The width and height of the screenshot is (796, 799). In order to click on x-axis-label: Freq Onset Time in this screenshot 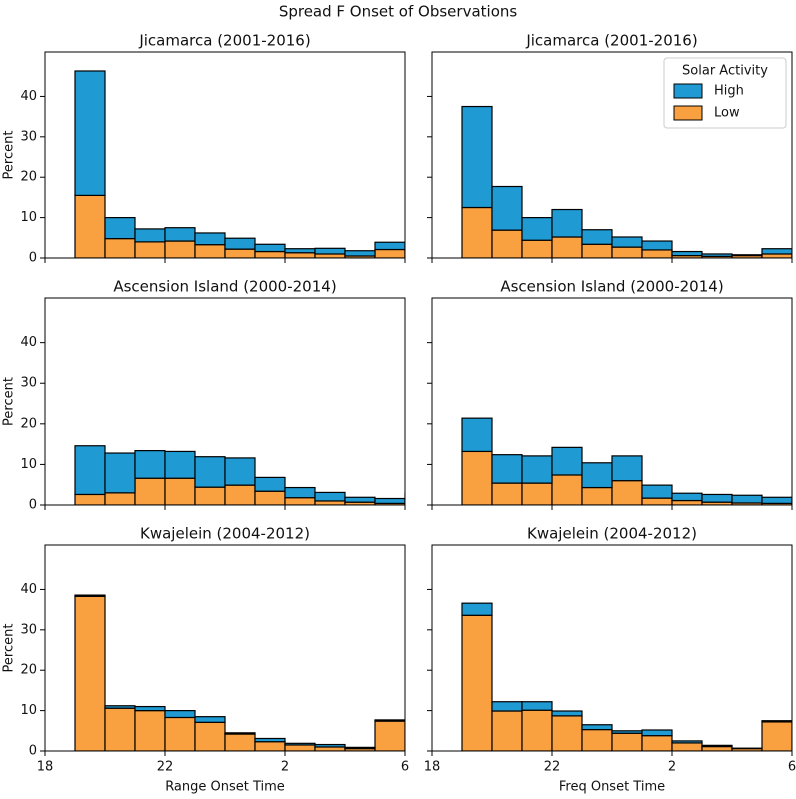, I will do `click(612, 787)`.